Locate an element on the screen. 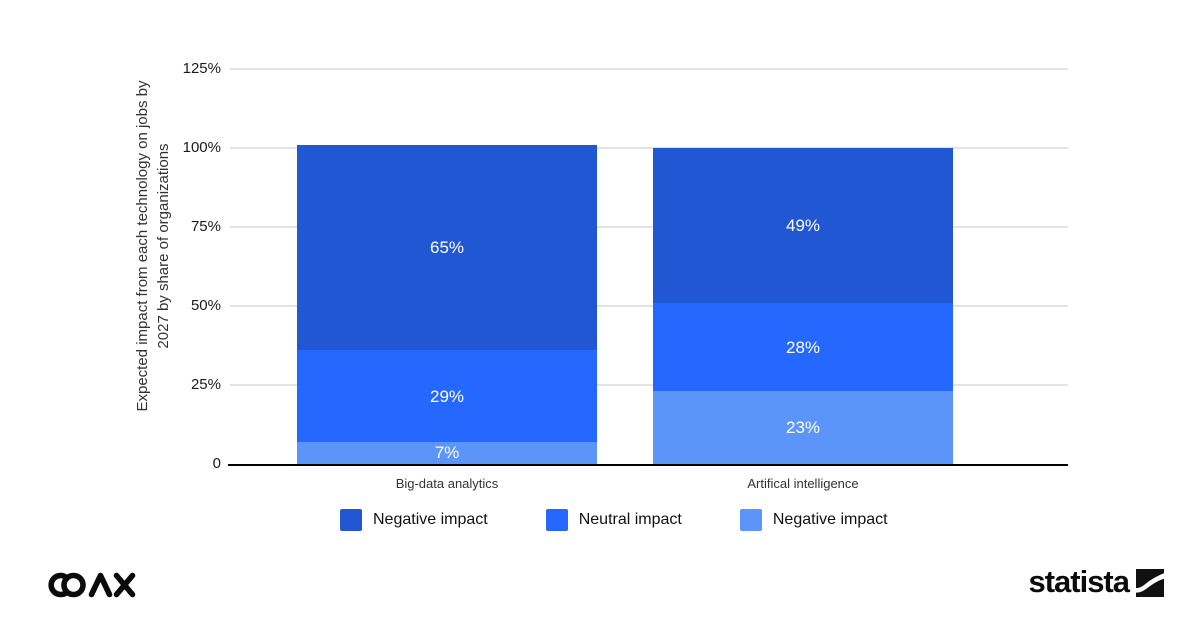 The image size is (1200, 627). y-axis-tick-label: 100% is located at coordinates (201, 147).